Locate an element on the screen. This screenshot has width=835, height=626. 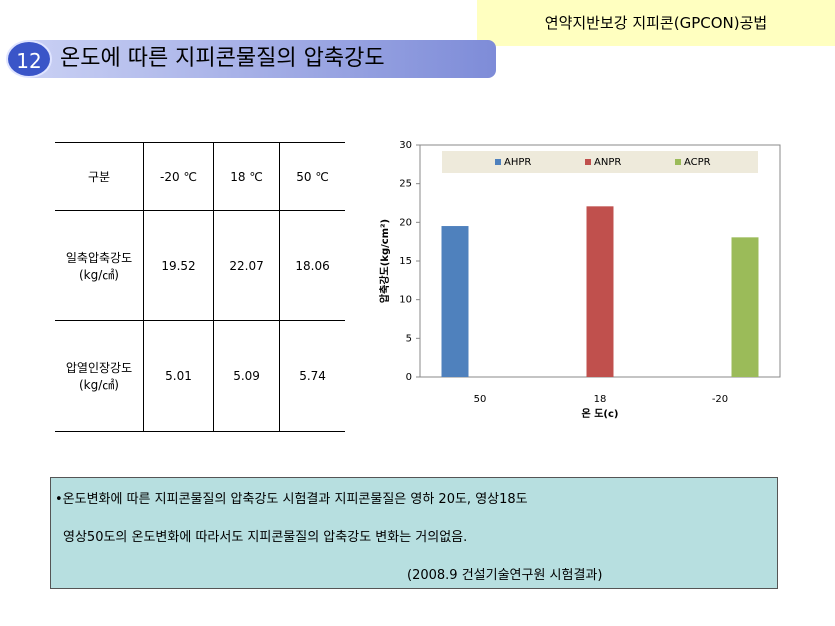
table-cell: 18 ℃ is located at coordinates (246, 176).